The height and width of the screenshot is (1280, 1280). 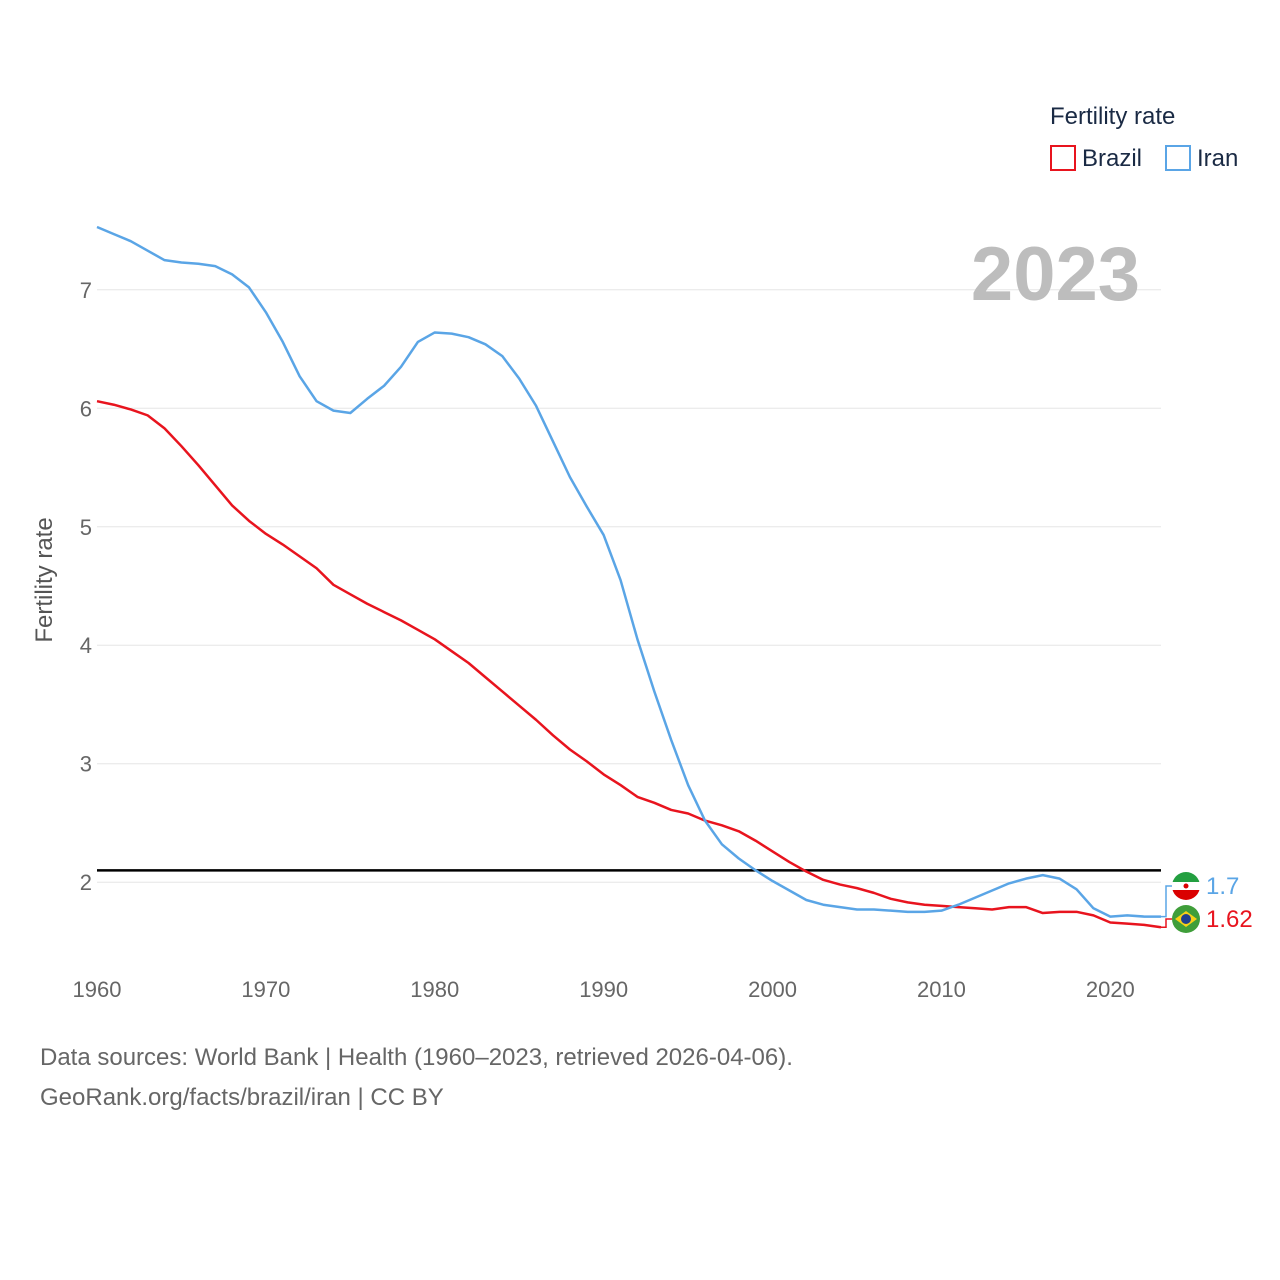 What do you see at coordinates (265, 989) in the screenshot?
I see `x-tick-label: 1970` at bounding box center [265, 989].